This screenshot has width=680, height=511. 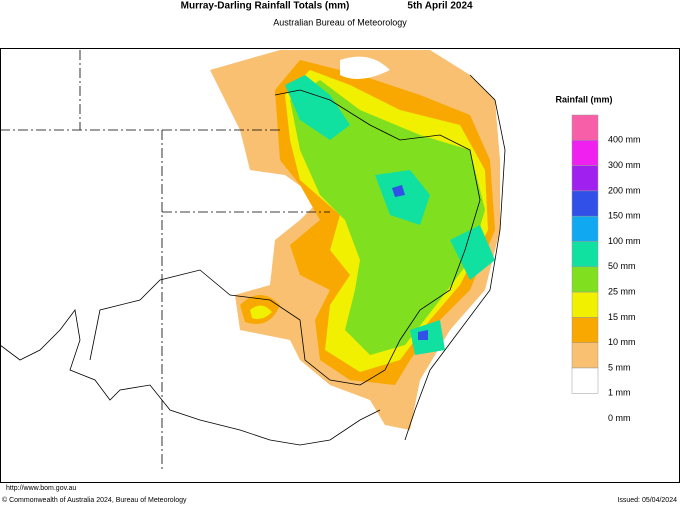 What do you see at coordinates (647, 500) in the screenshot?
I see `issued: Issued: 05/04/2024` at bounding box center [647, 500].